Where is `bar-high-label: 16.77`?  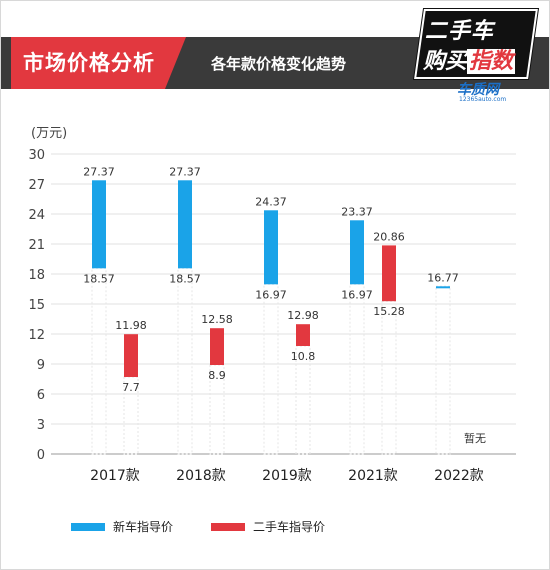 bar-high-label: 16.77 is located at coordinates (443, 277).